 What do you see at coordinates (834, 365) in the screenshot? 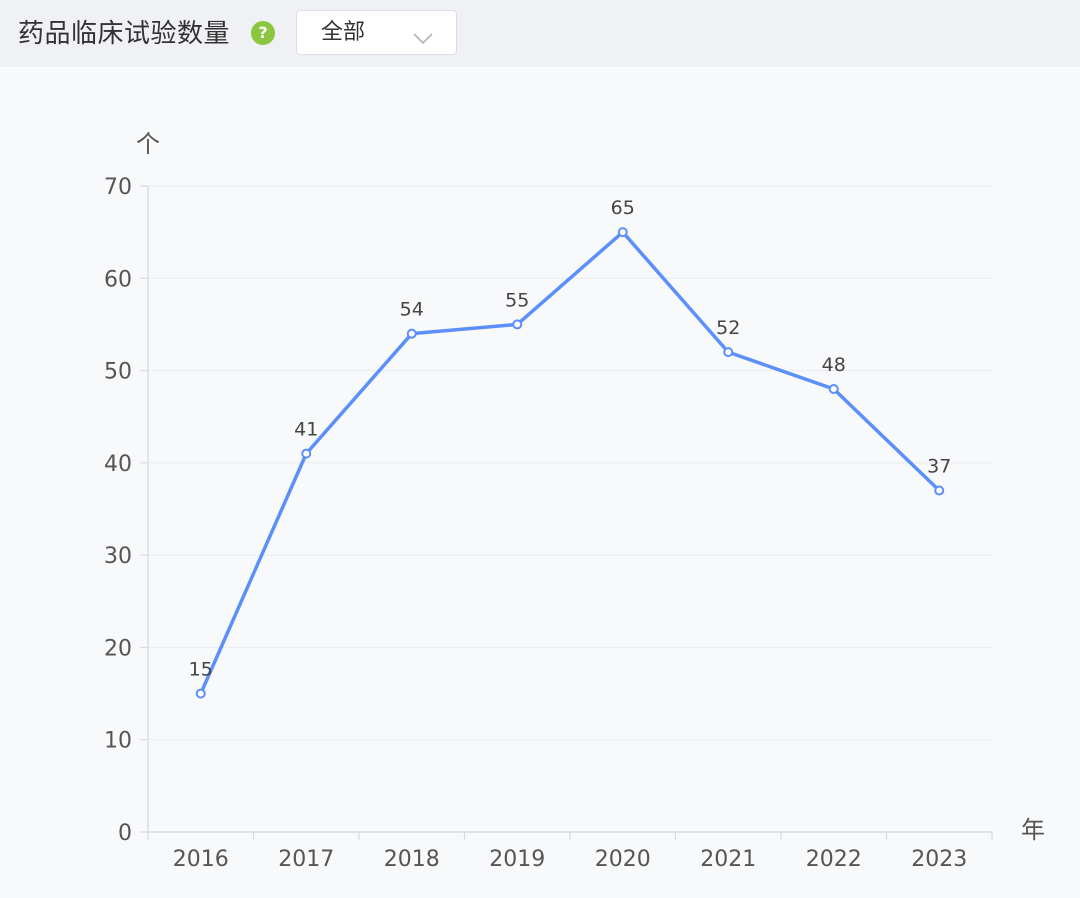
I see `data-label: 48` at bounding box center [834, 365].